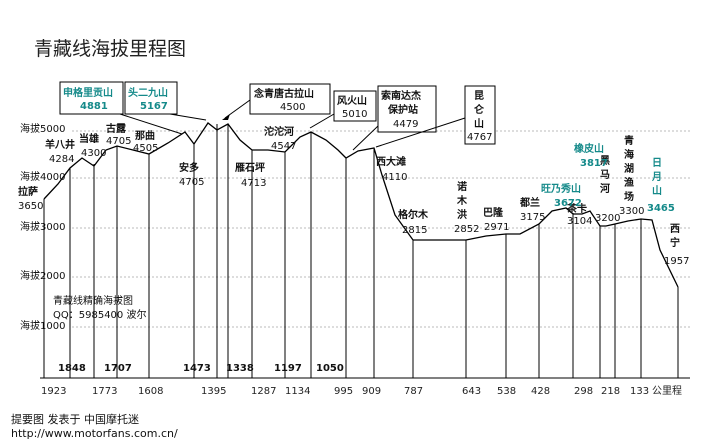 This screenshot has width=710, height=443. What do you see at coordinates (479, 123) in the screenshot?
I see `pass-name-part: 山` at bounding box center [479, 123].